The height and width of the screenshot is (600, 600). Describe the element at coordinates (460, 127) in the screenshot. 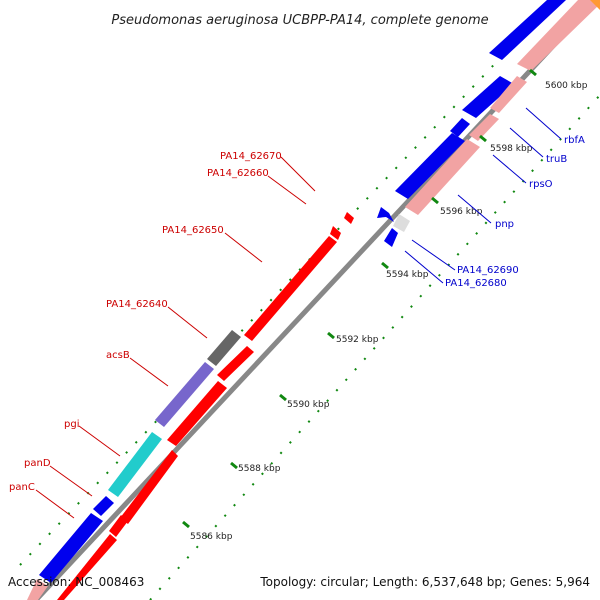

I see `gene-rpsO` at that location.